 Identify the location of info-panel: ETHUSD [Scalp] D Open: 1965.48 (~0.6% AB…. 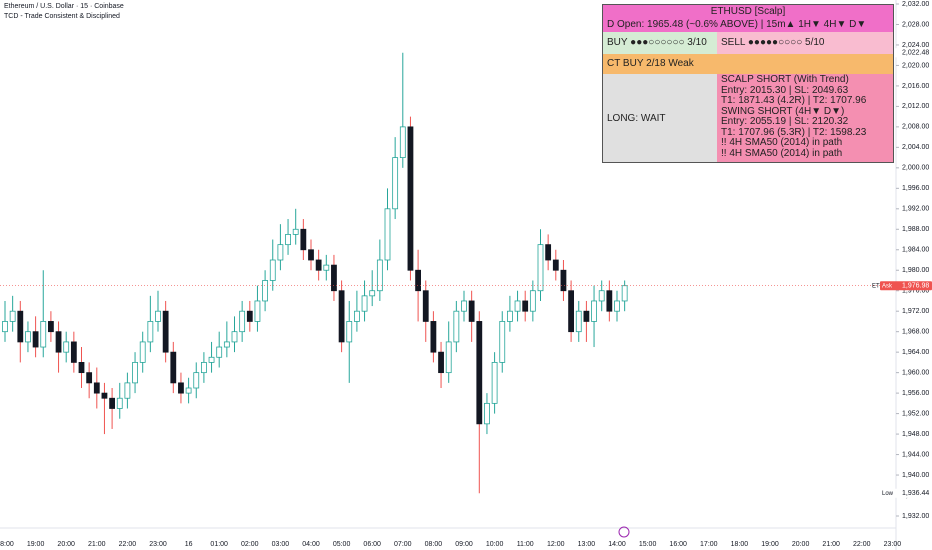
(748, 83).